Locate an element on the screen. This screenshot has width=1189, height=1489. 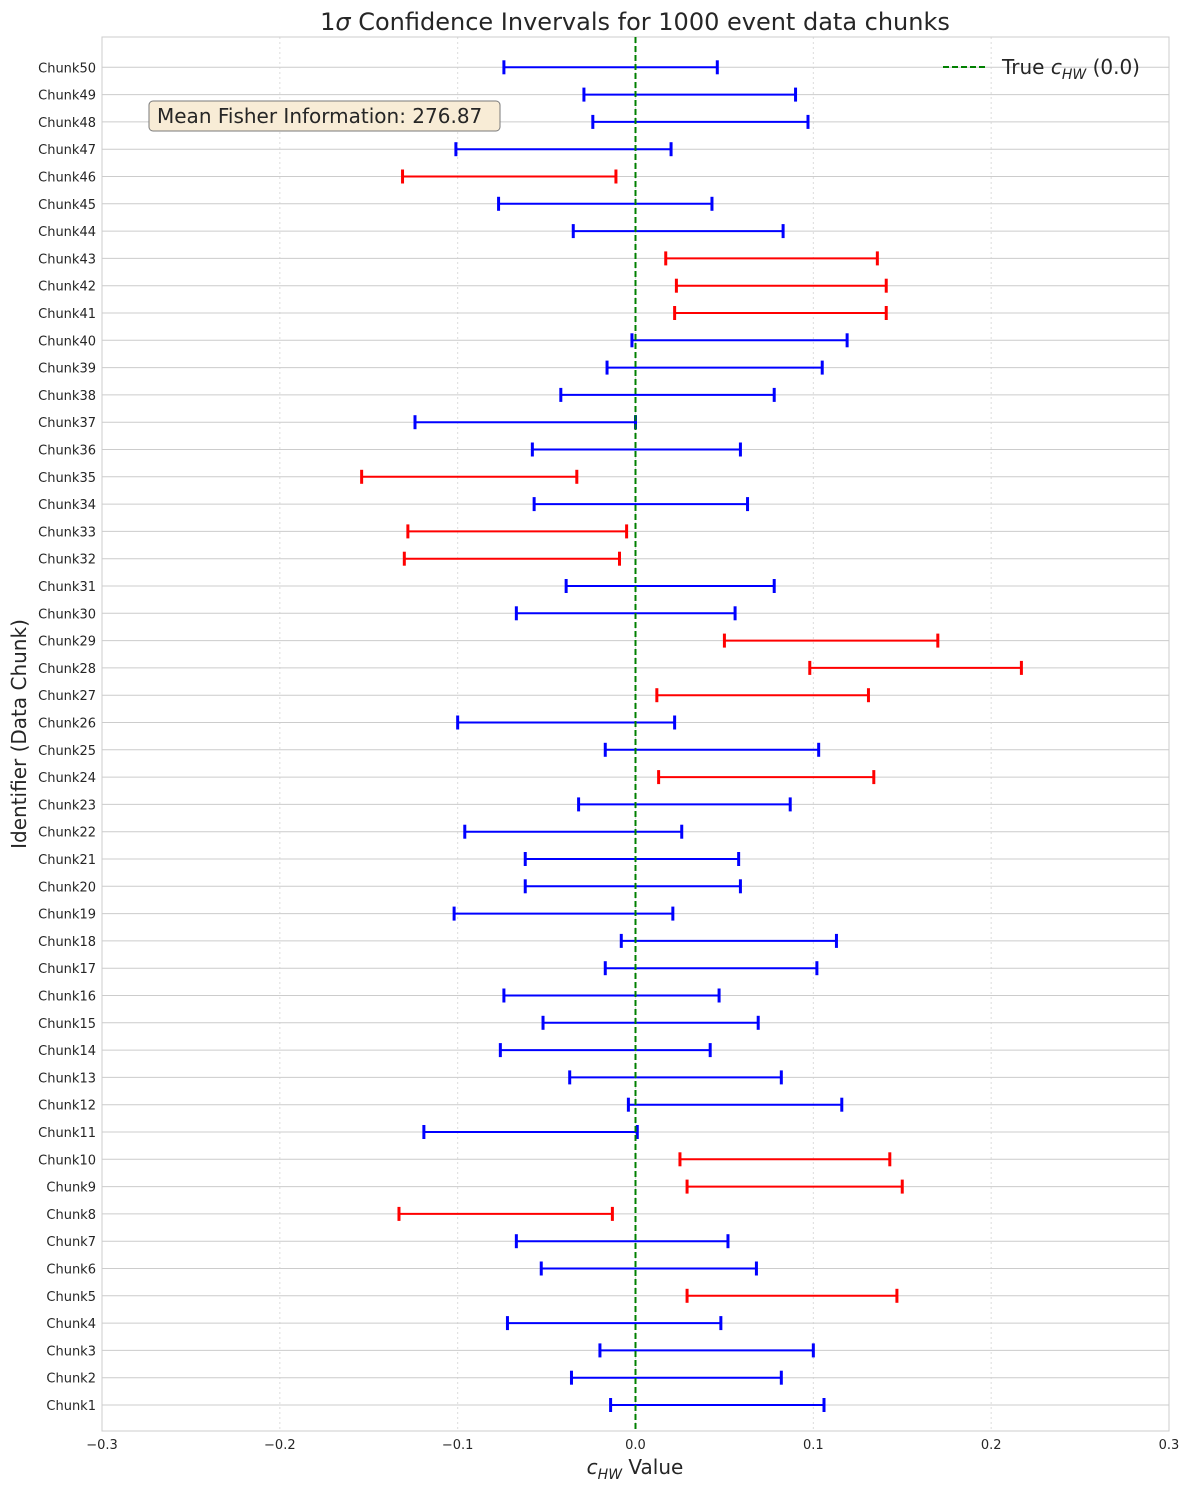
y-tick-label: Chunk25 is located at coordinates (67, 751).